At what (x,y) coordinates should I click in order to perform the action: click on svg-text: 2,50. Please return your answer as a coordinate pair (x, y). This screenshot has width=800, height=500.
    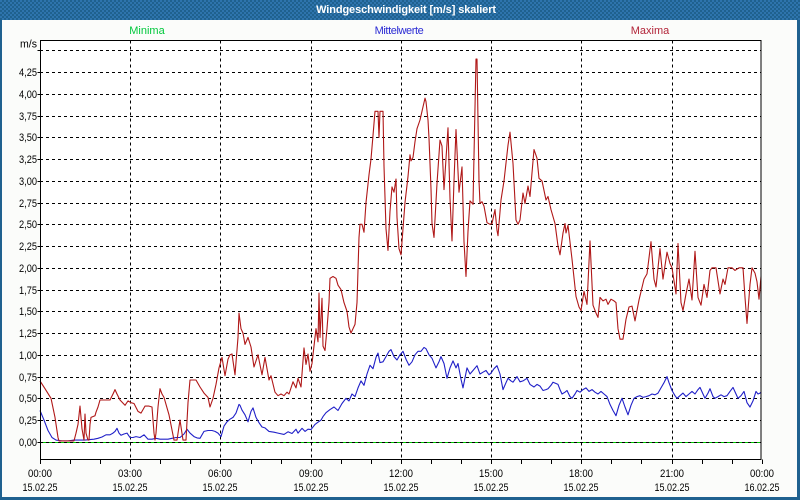
    Looking at the image, I should click on (28, 225).